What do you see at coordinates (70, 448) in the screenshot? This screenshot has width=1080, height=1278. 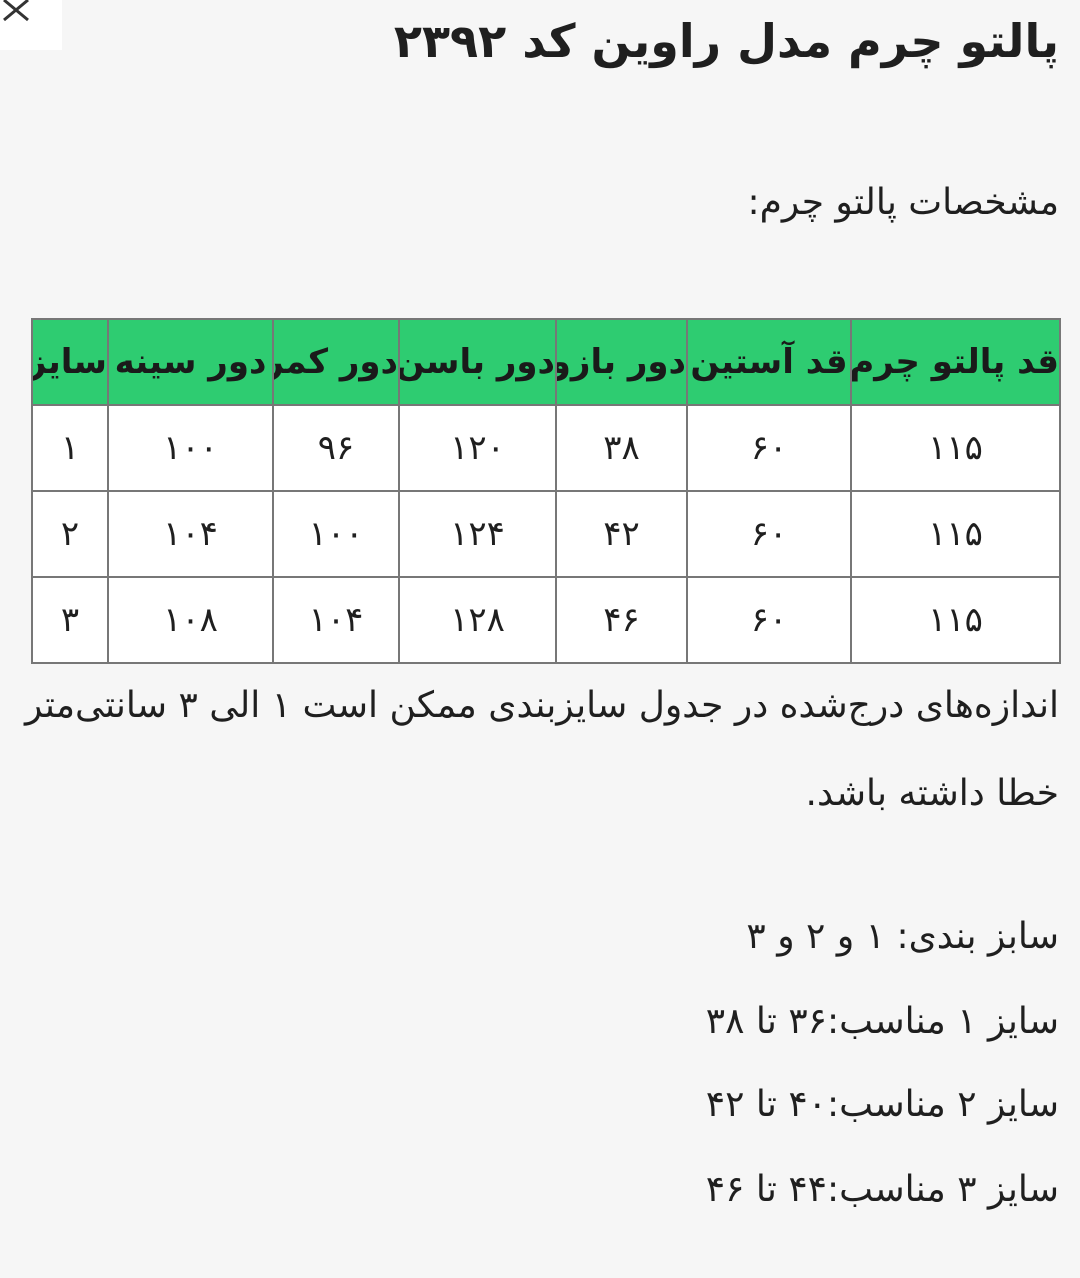 I see `table-cell: ۱` at bounding box center [70, 448].